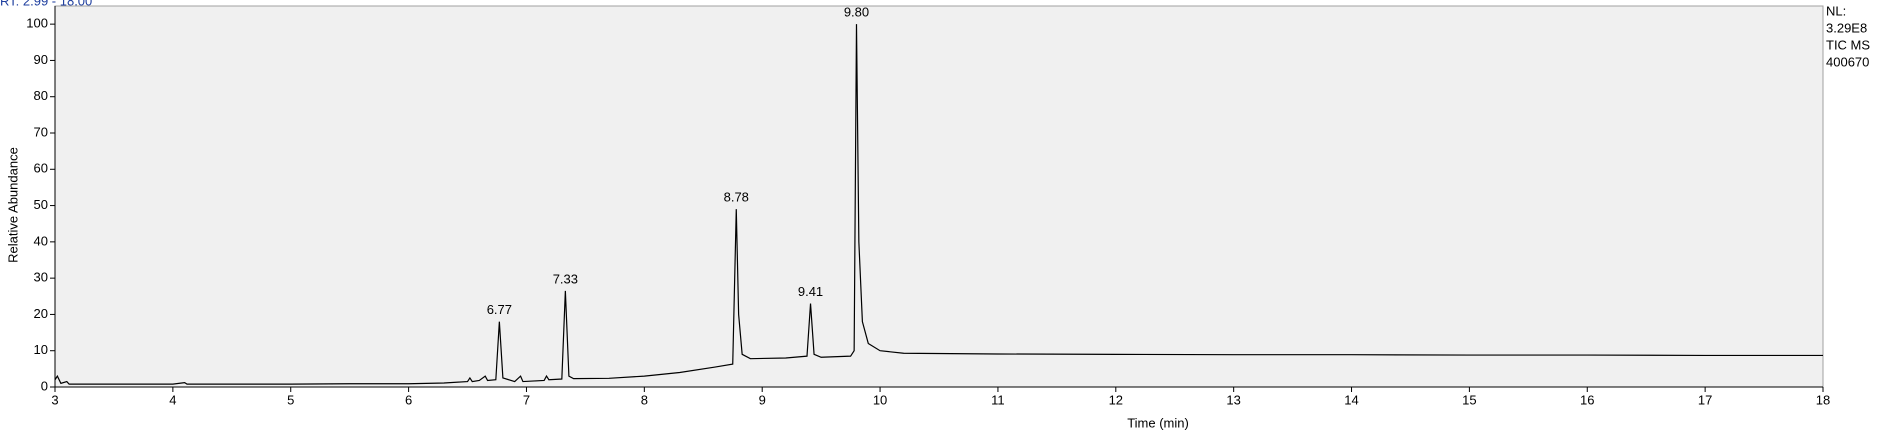 This screenshot has height=438, width=1877. I want to click on x-tick-label: 16, so click(1587, 399).